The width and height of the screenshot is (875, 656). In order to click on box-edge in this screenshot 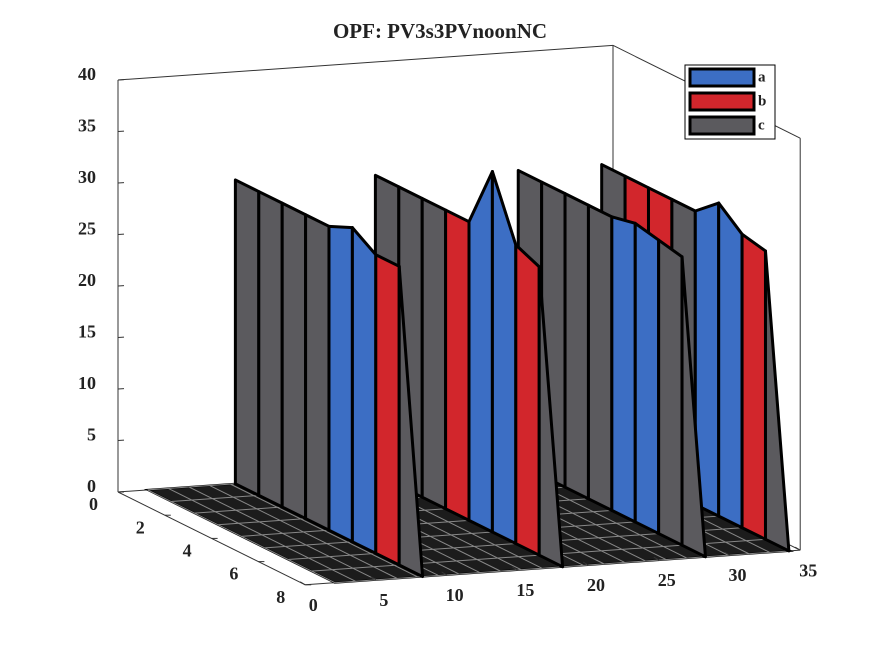, I will do `click(365, 62)`.